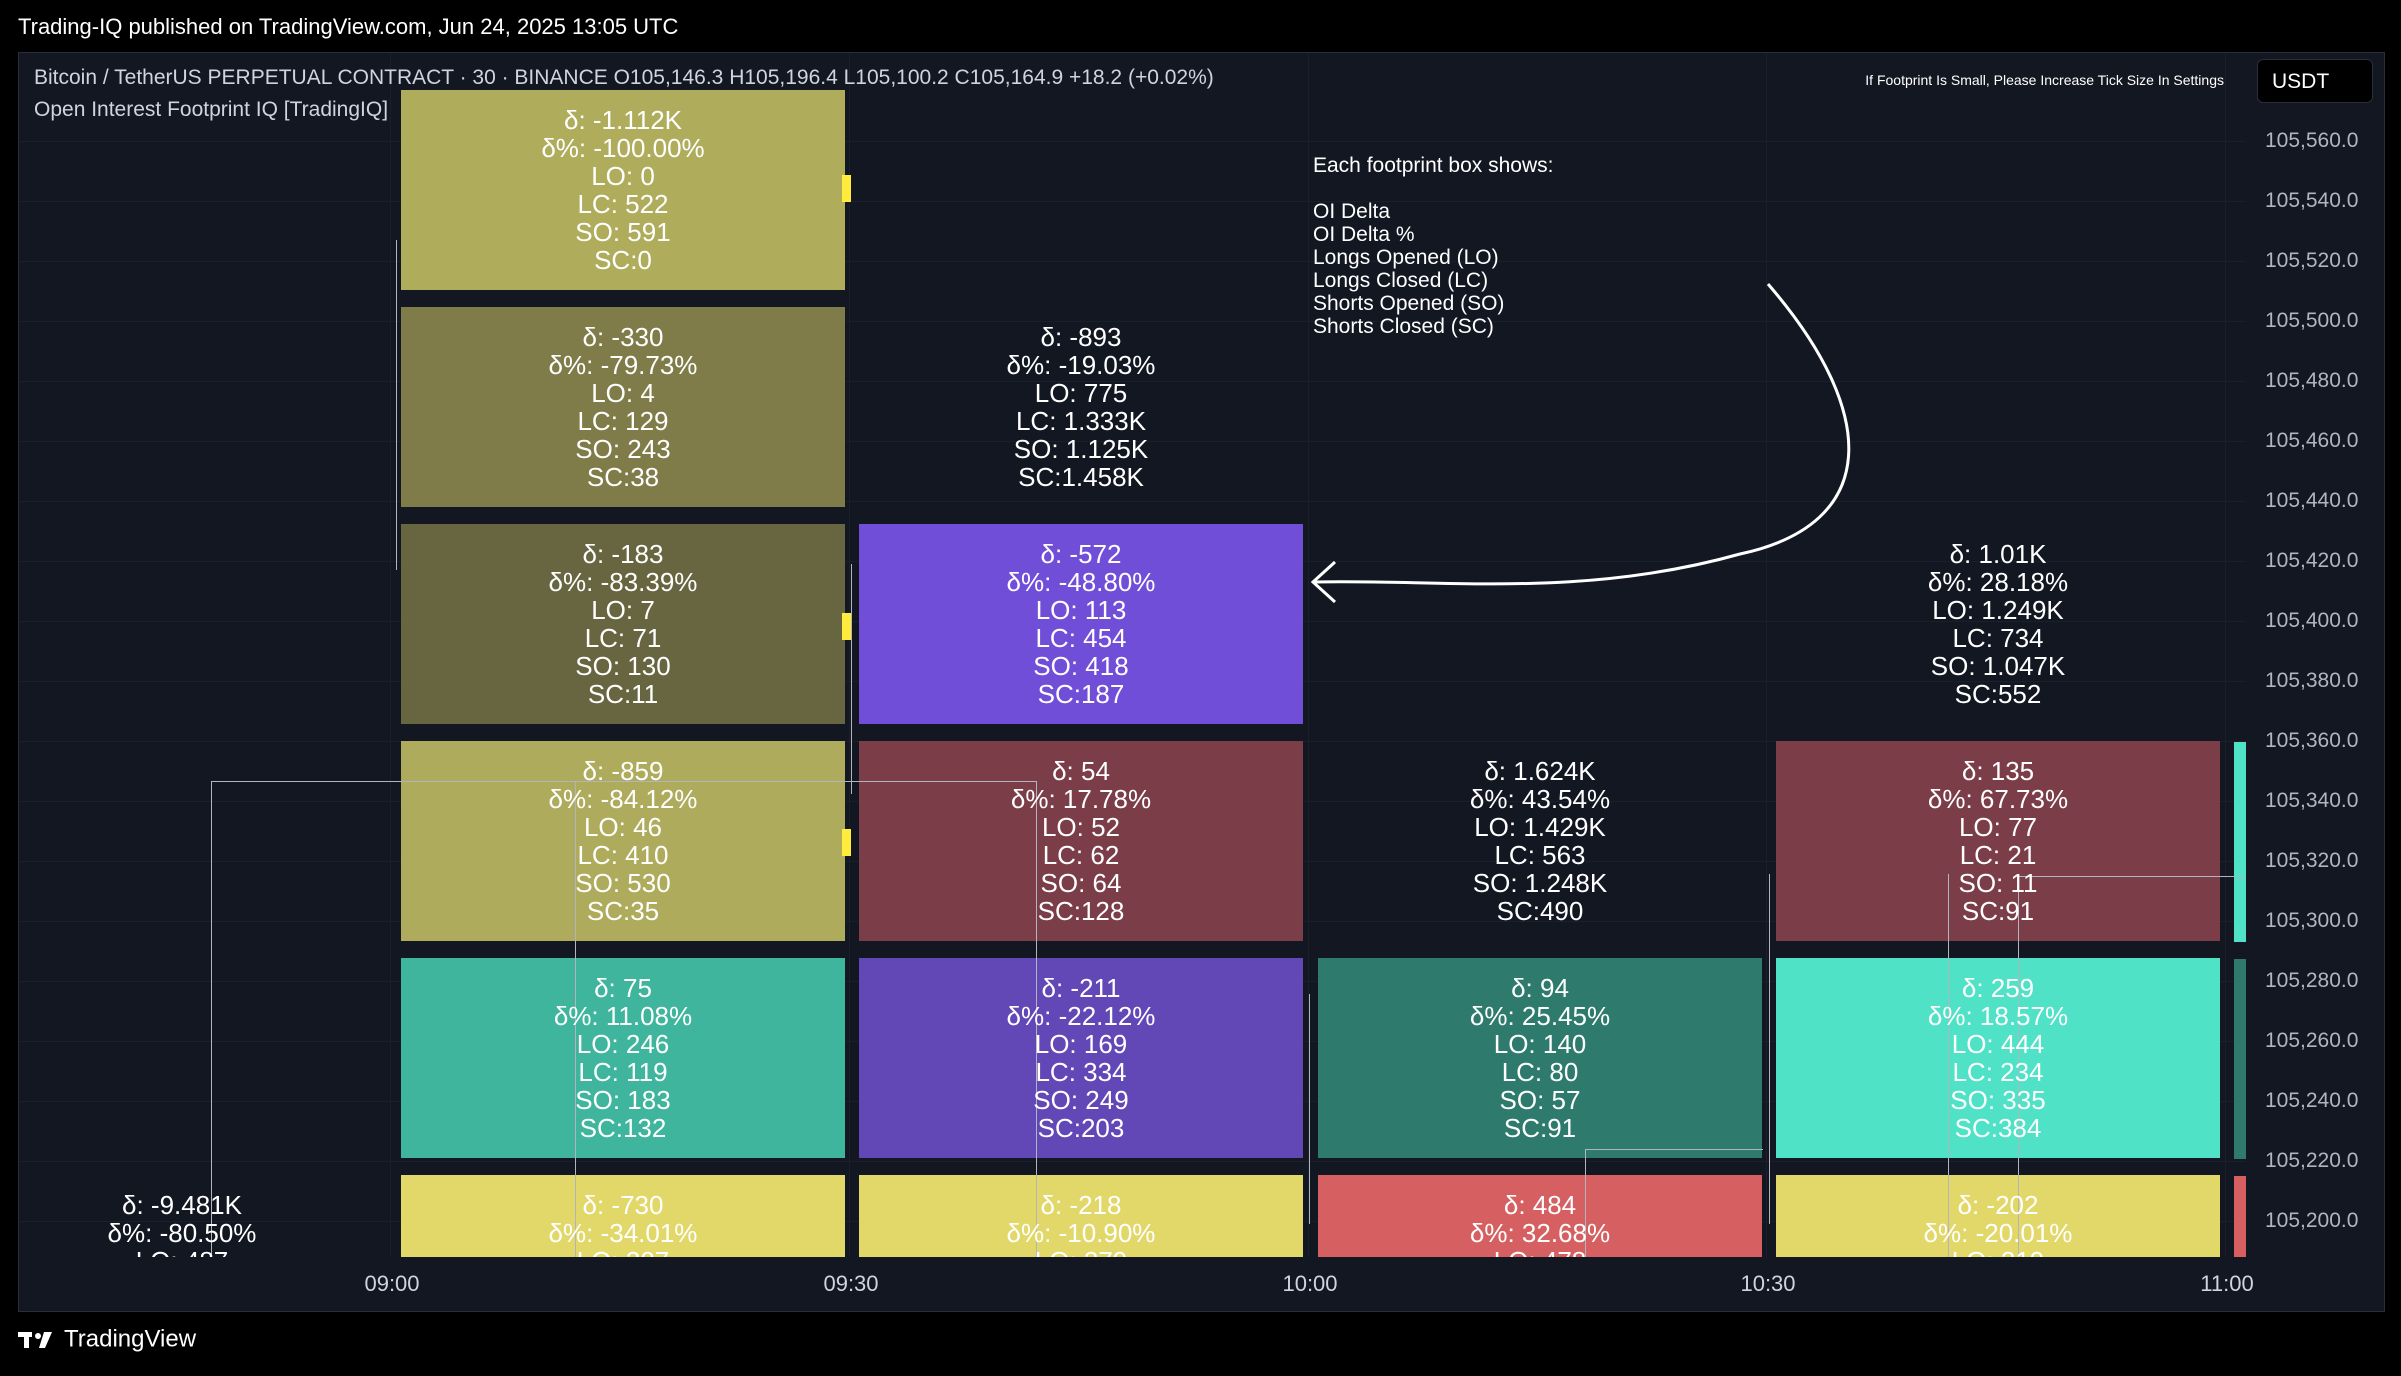 The height and width of the screenshot is (1376, 2401). Describe the element at coordinates (1081, 1016) in the screenshot. I see `footprint-value-line: δ%: -22.12%` at that location.